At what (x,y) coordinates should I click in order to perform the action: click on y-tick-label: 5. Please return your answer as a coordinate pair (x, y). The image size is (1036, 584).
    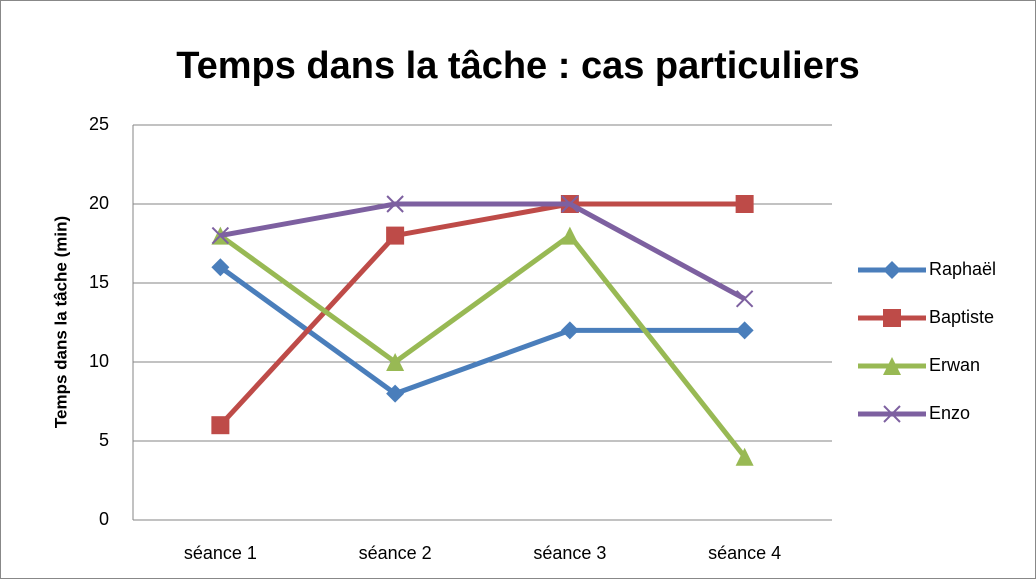
    Looking at the image, I should click on (104, 440).